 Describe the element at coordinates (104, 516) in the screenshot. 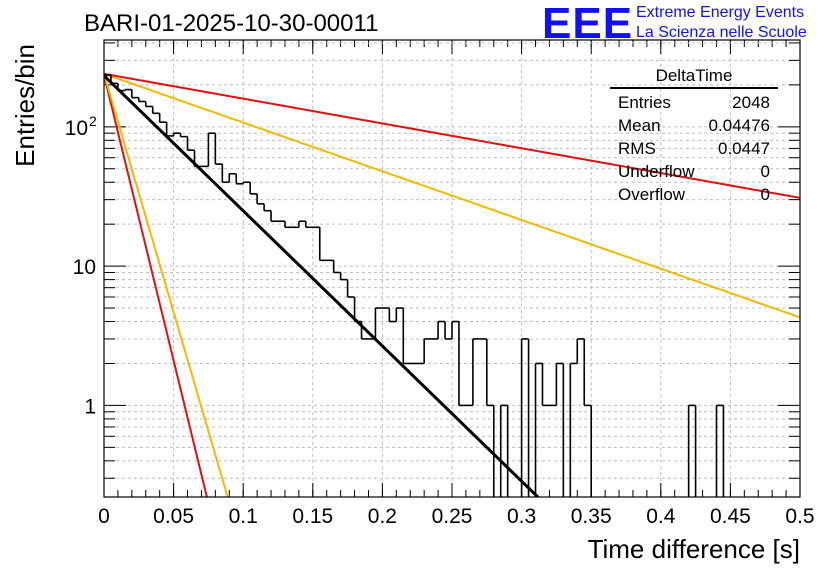

I see `x-tick-label: 0` at that location.